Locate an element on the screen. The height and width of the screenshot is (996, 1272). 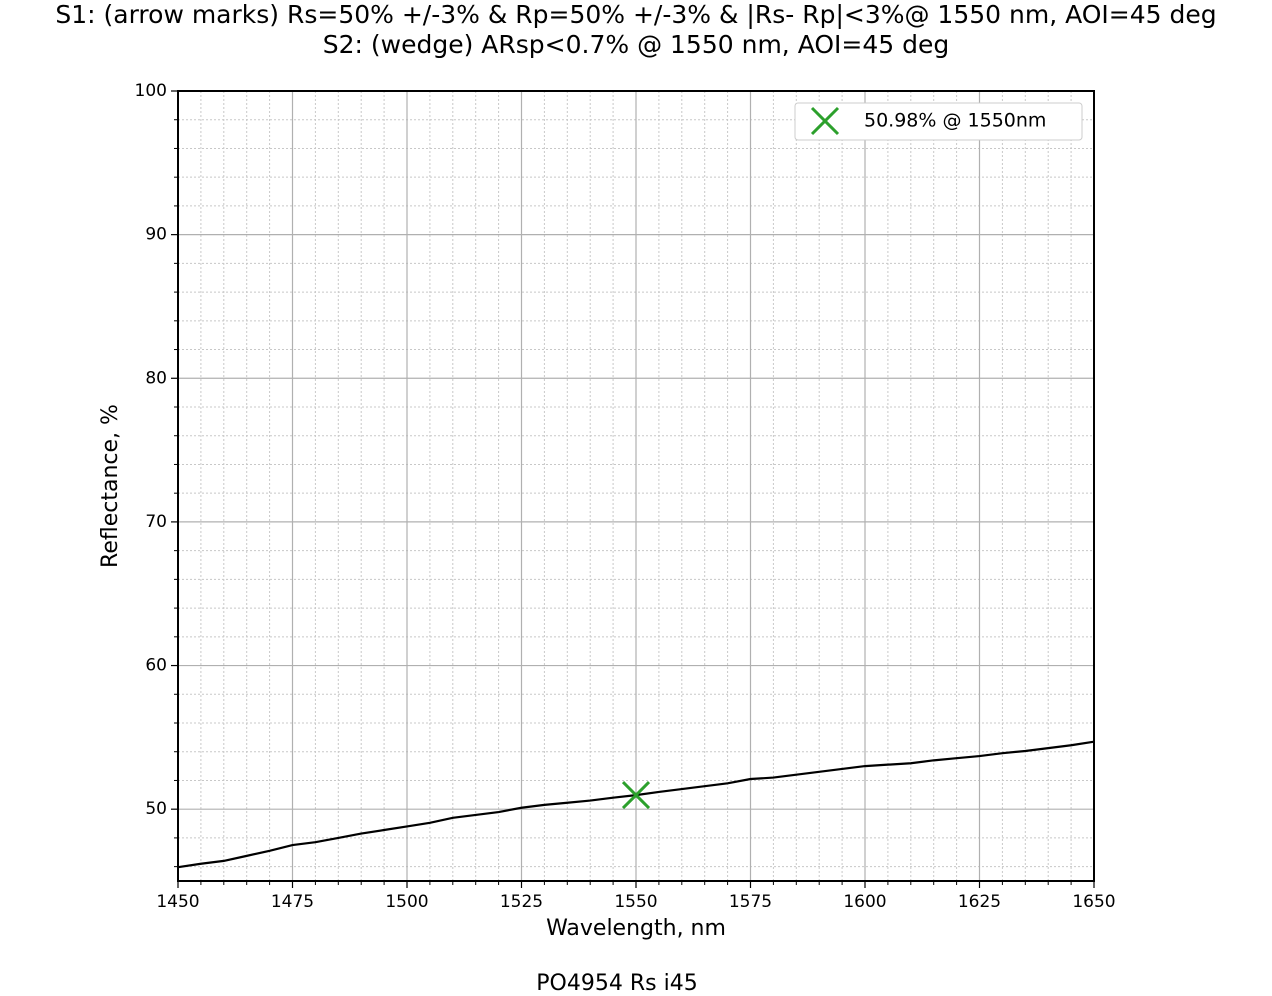
legend-box is located at coordinates (938, 121).